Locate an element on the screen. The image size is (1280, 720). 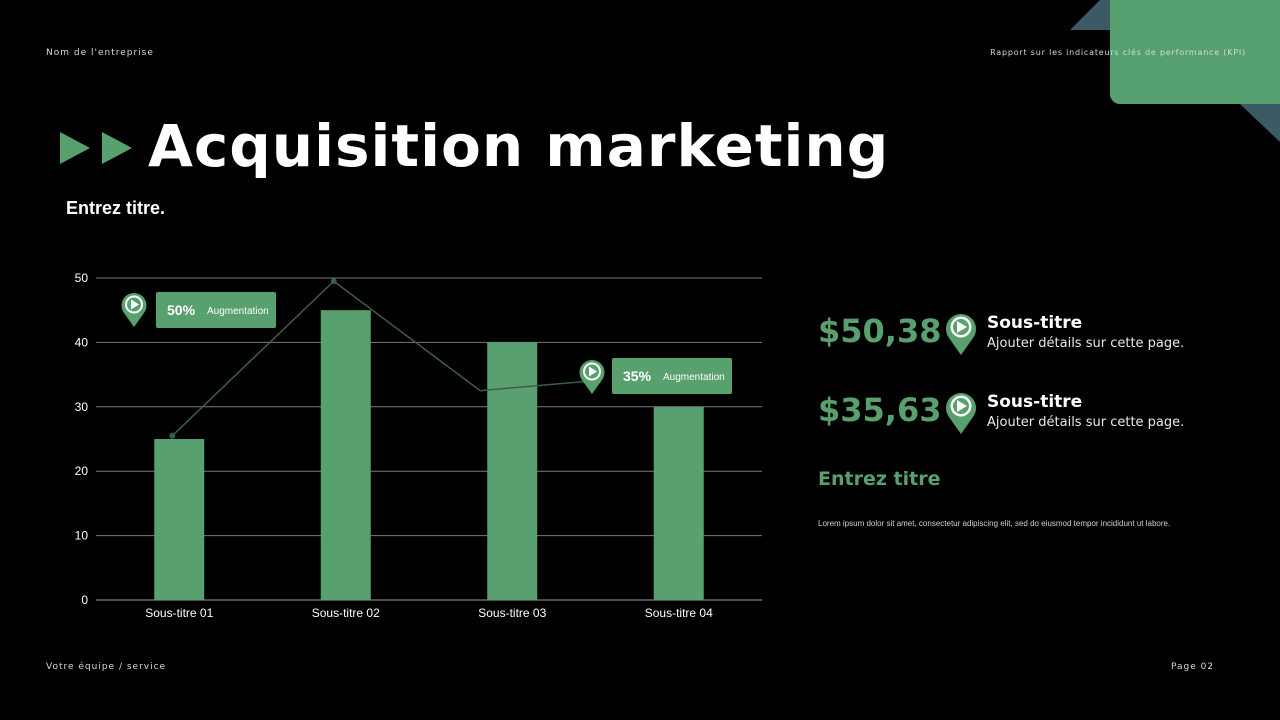
y-tick-label: 20 is located at coordinates (82, 471).